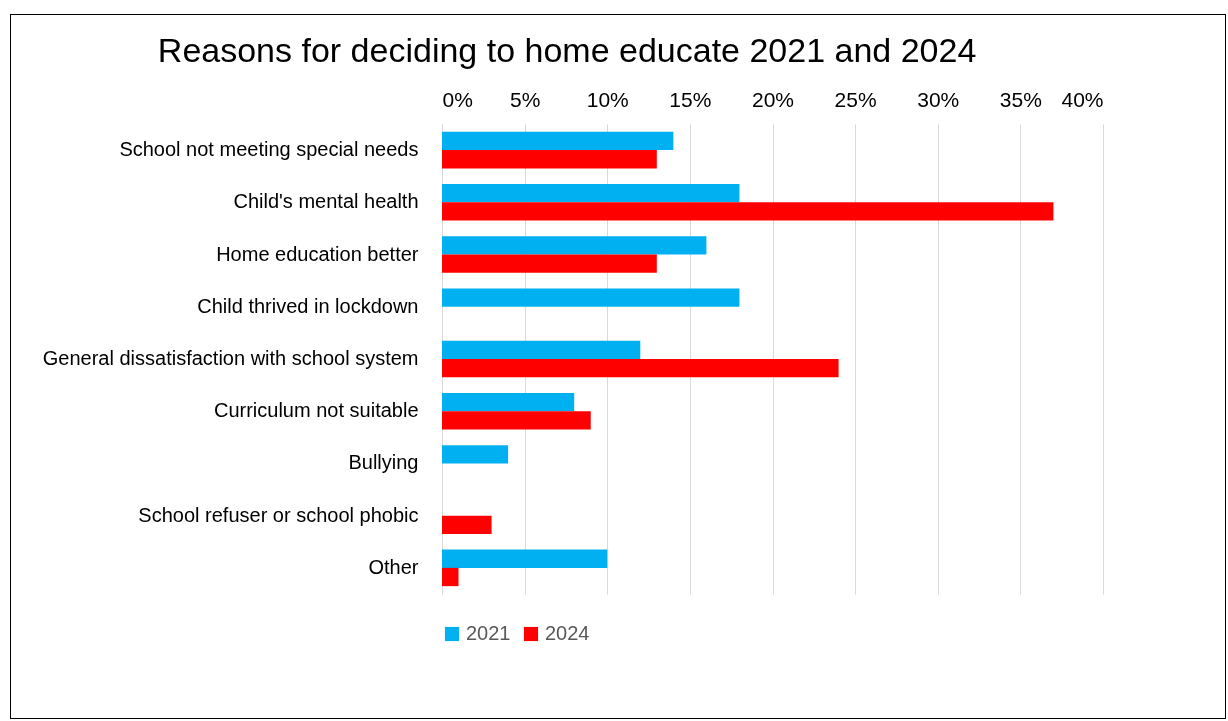  Describe the element at coordinates (457, 99) in the screenshot. I see `x-tick-label: 0%` at that location.